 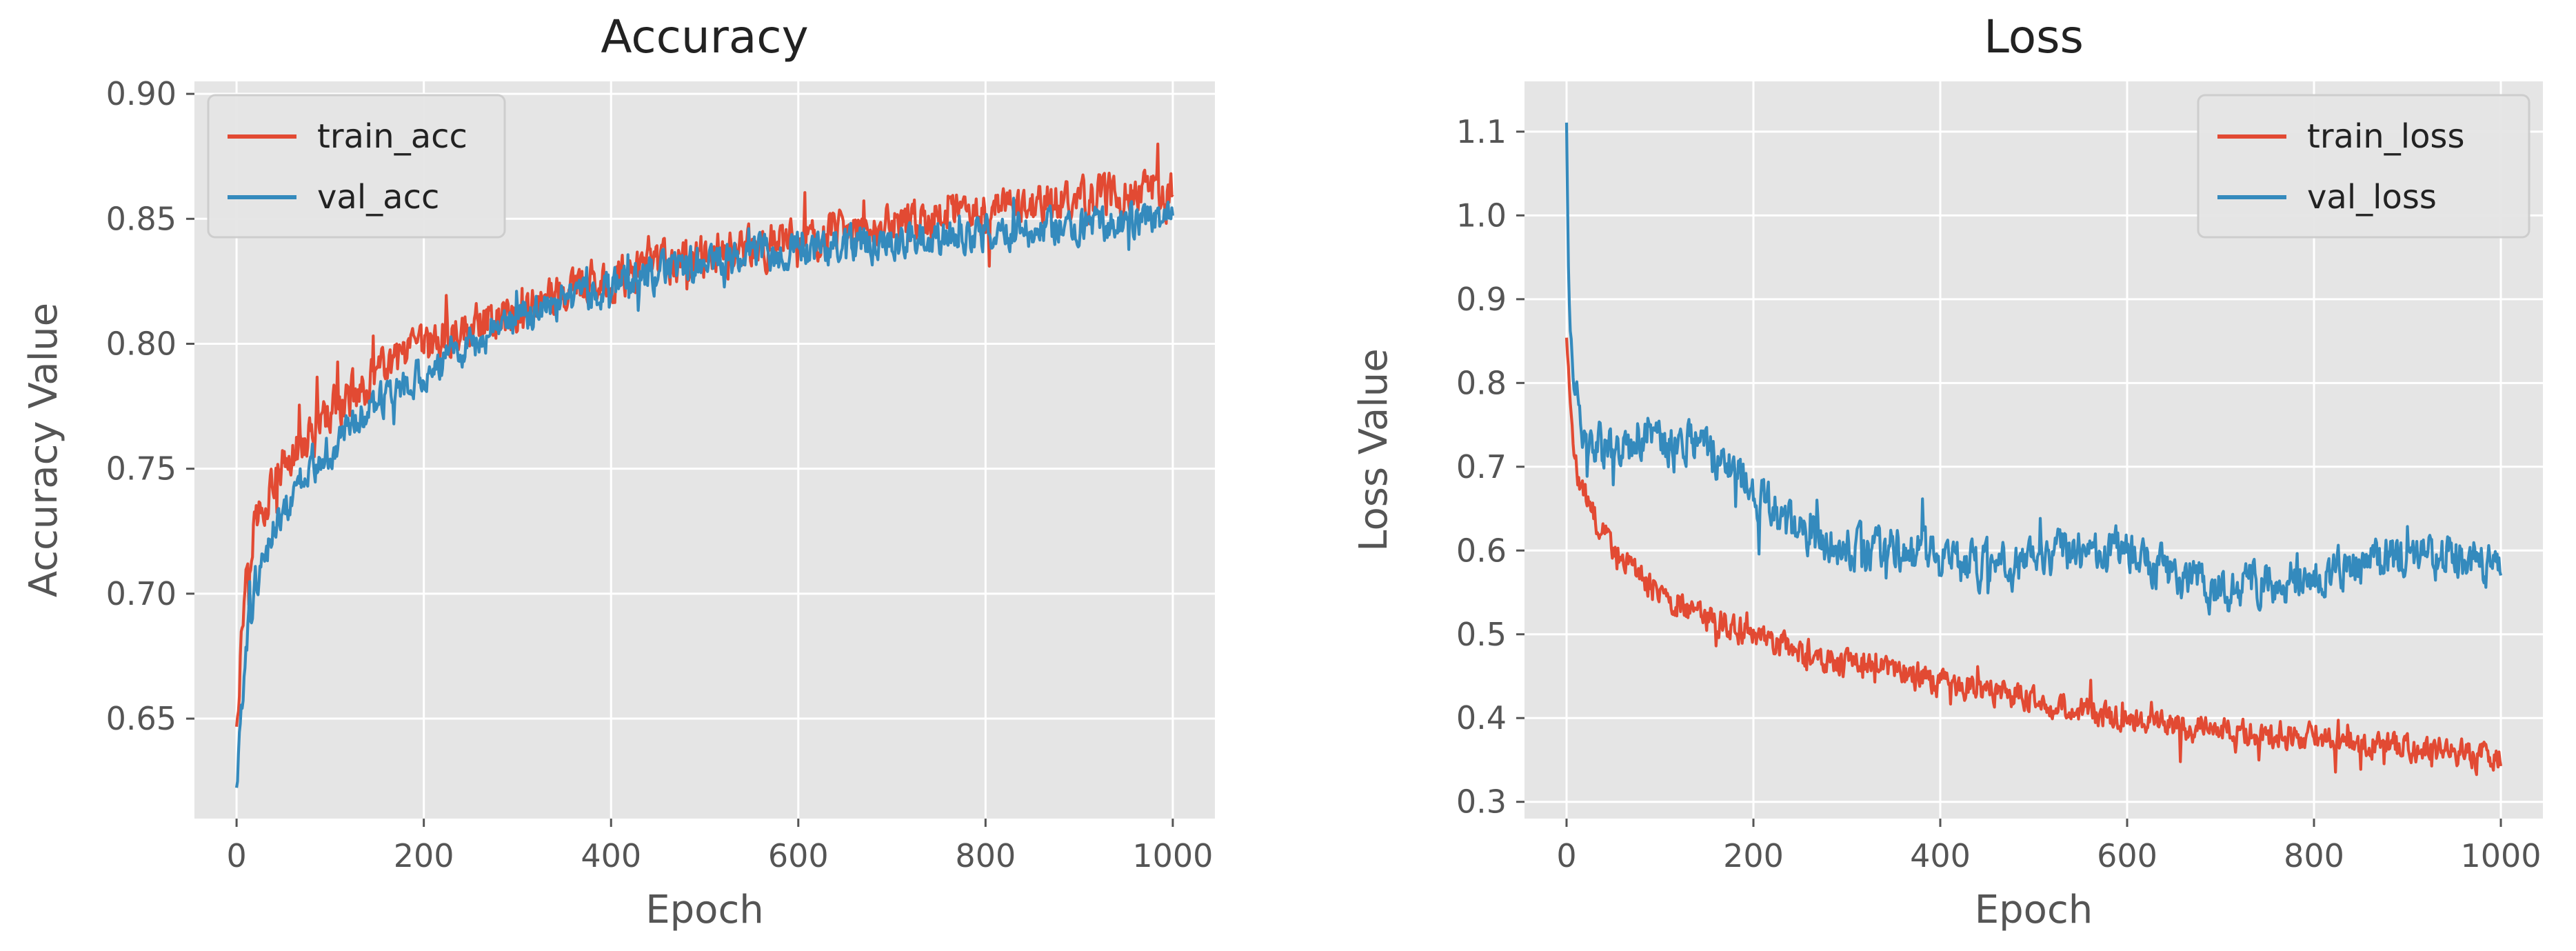 I want to click on legend: train_loss val_loss, so click(x=2363, y=166).